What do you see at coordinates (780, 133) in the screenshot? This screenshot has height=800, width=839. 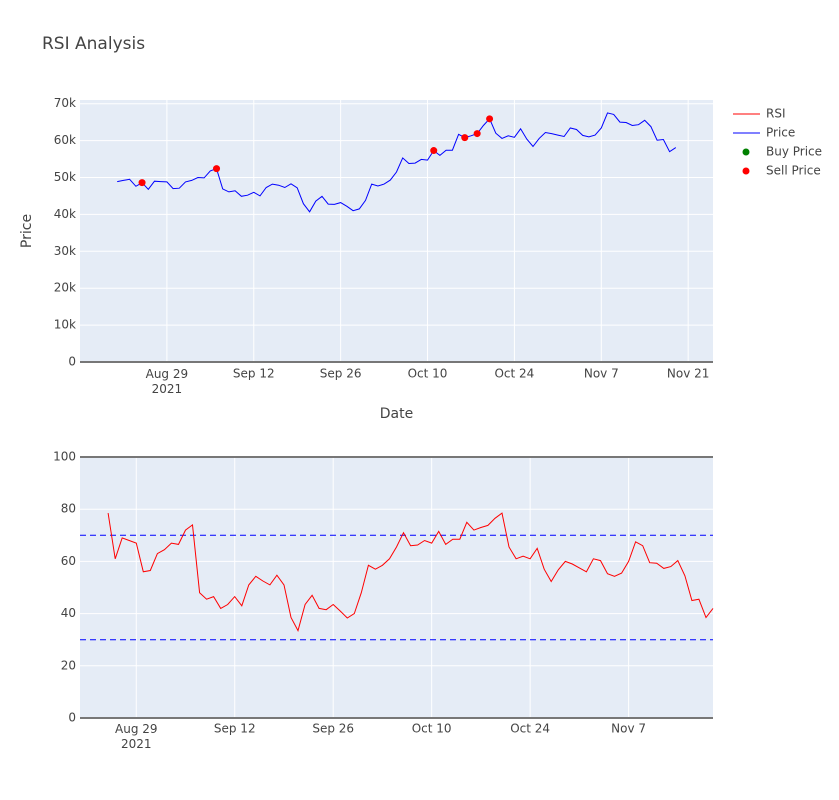 I see `legend-label: Price` at bounding box center [780, 133].